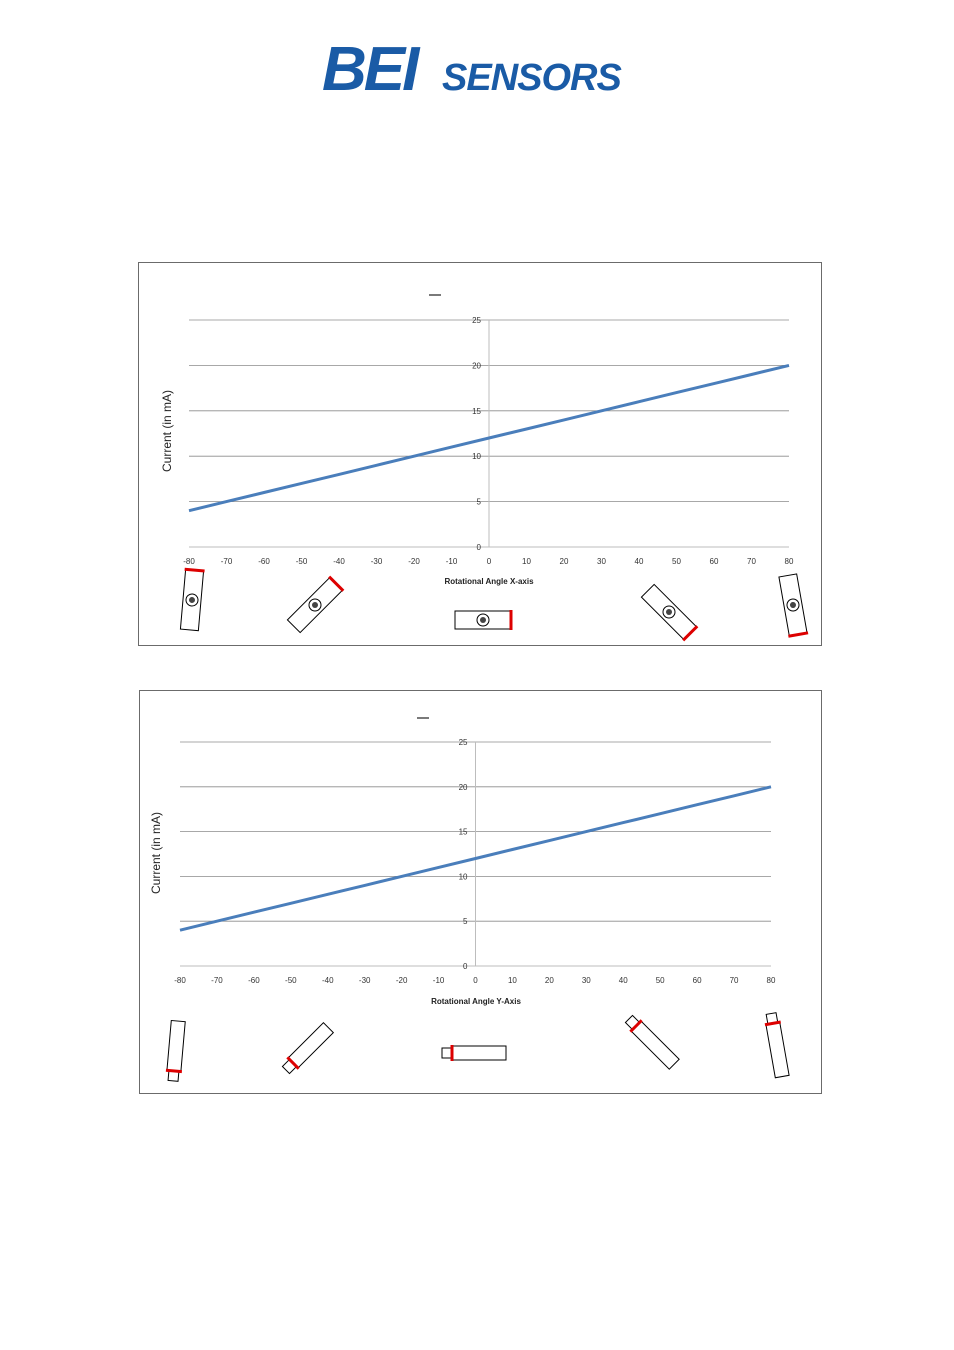 The height and width of the screenshot is (1350, 954). Describe the element at coordinates (489, 581) in the screenshot. I see `x-axis-label: Rotational Angle X-axis` at that location.